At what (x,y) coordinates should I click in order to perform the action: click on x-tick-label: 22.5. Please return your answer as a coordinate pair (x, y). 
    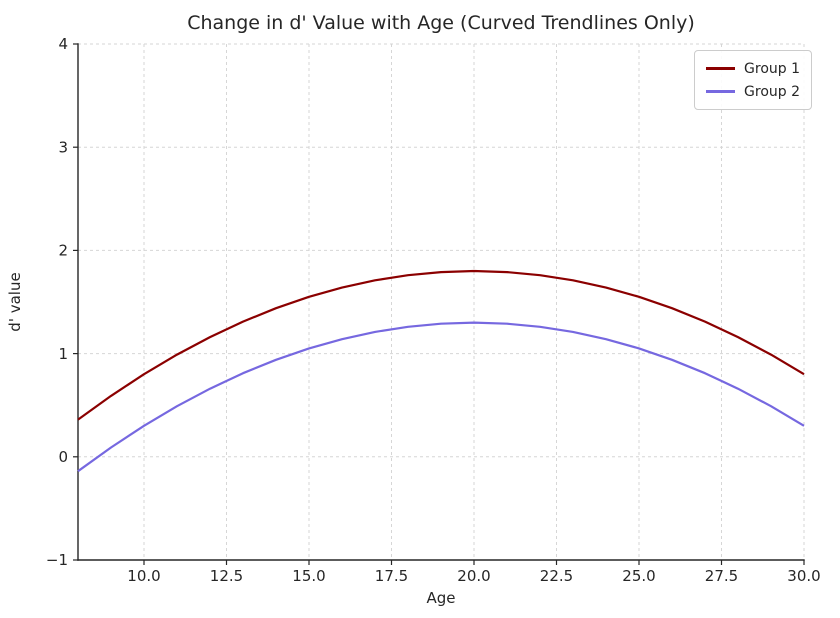
    Looking at the image, I should click on (556, 576).